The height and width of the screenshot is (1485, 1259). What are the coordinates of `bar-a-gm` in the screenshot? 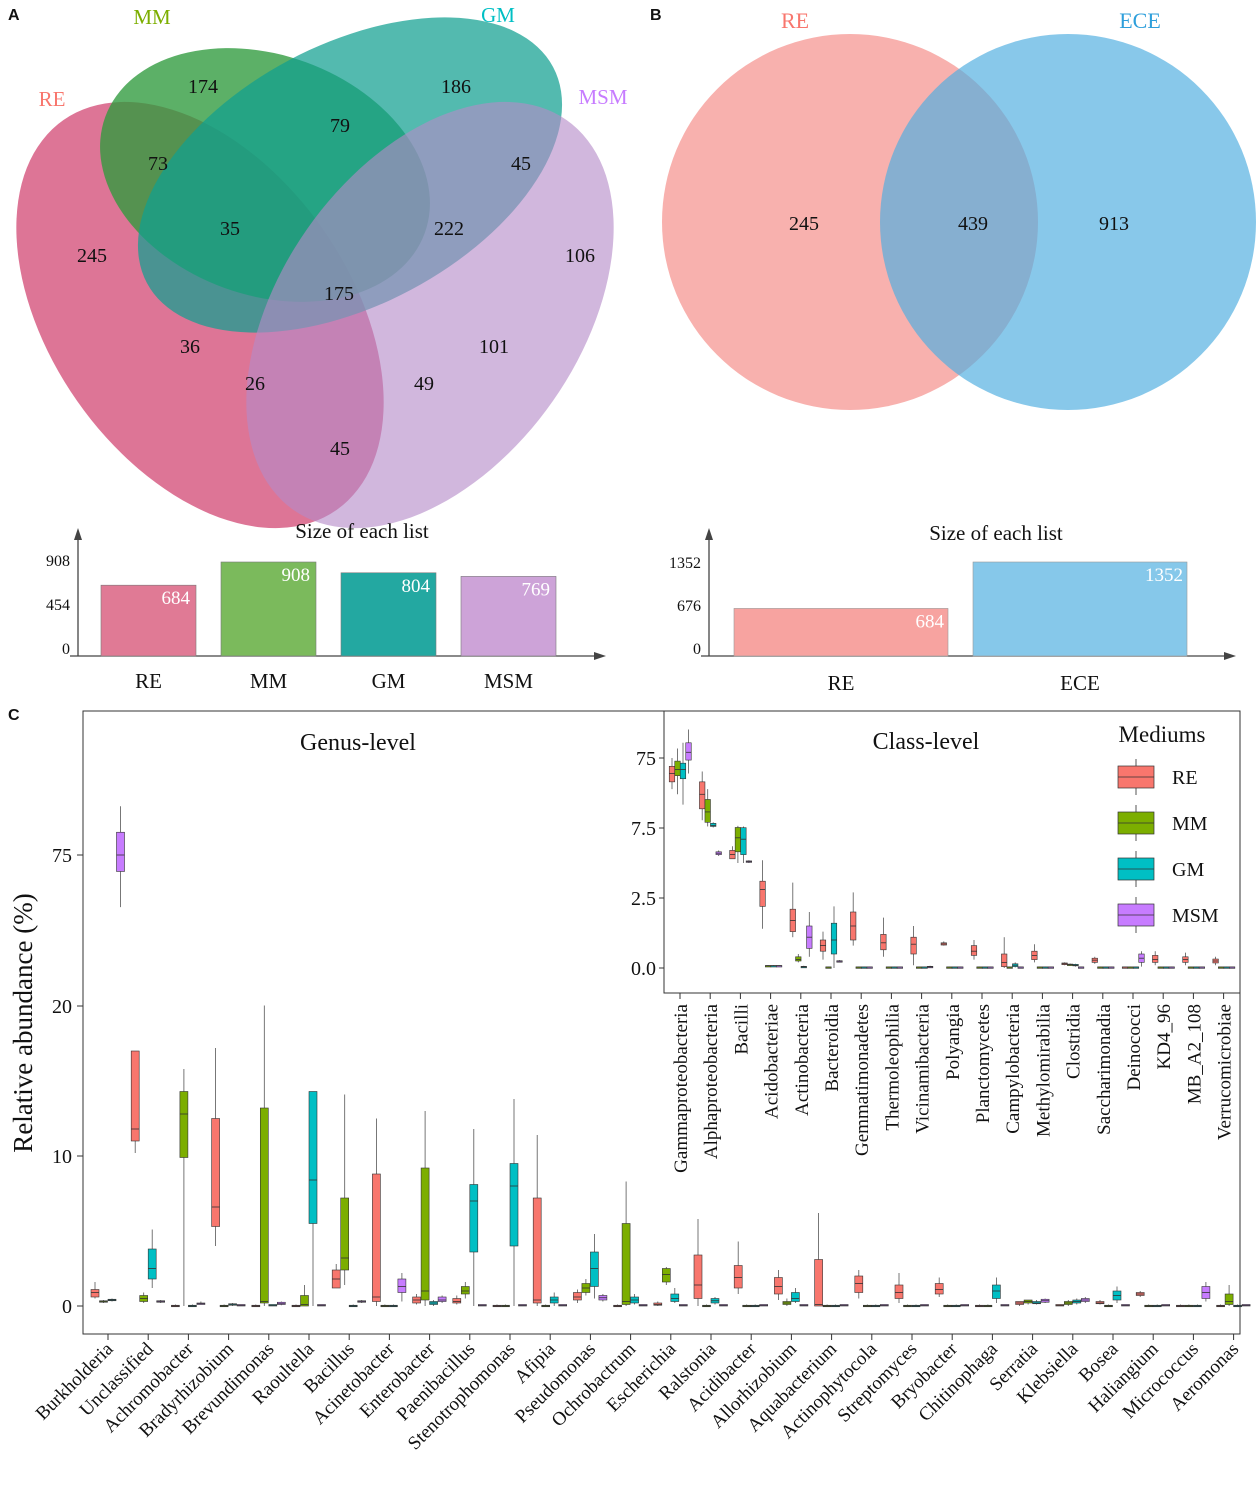 It's located at (388, 614).